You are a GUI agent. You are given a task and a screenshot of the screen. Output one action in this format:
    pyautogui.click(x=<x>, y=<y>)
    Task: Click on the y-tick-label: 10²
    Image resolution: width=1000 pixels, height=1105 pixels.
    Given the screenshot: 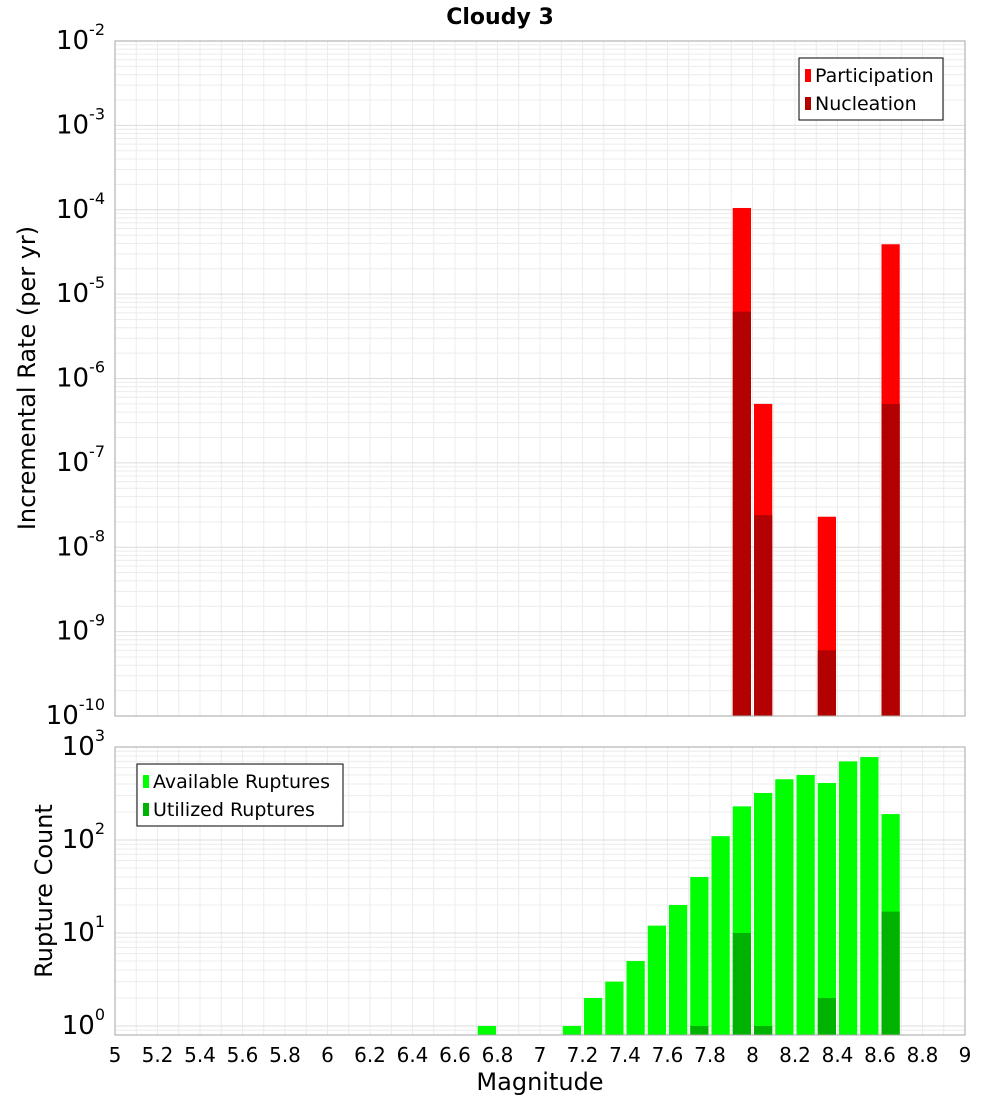 What is the action you would take?
    pyautogui.click(x=83, y=837)
    